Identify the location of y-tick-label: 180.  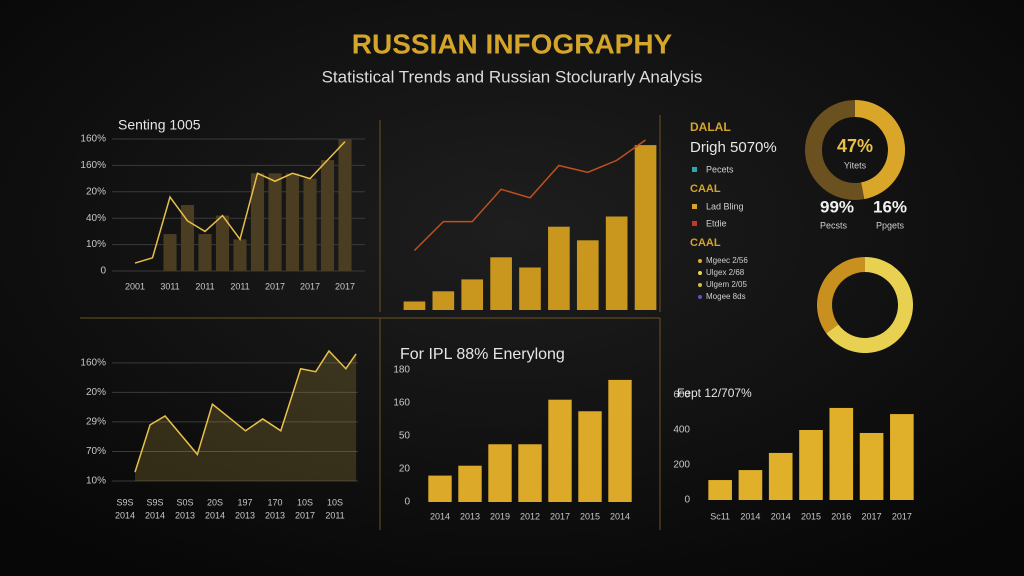
(401, 370).